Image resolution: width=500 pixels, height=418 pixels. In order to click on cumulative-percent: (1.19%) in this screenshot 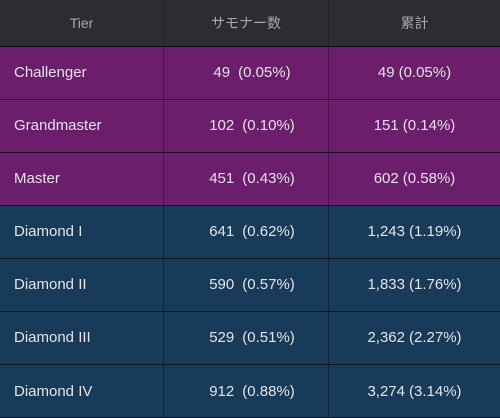, I will do `click(435, 232)`.